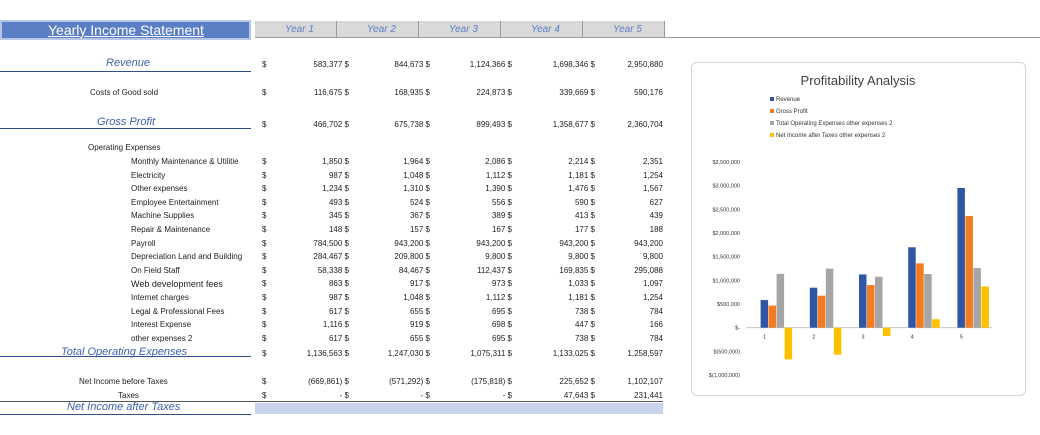 The image size is (1040, 435). I want to click on gross-profit-row-value-year-1: 466,702 $, so click(331, 124).